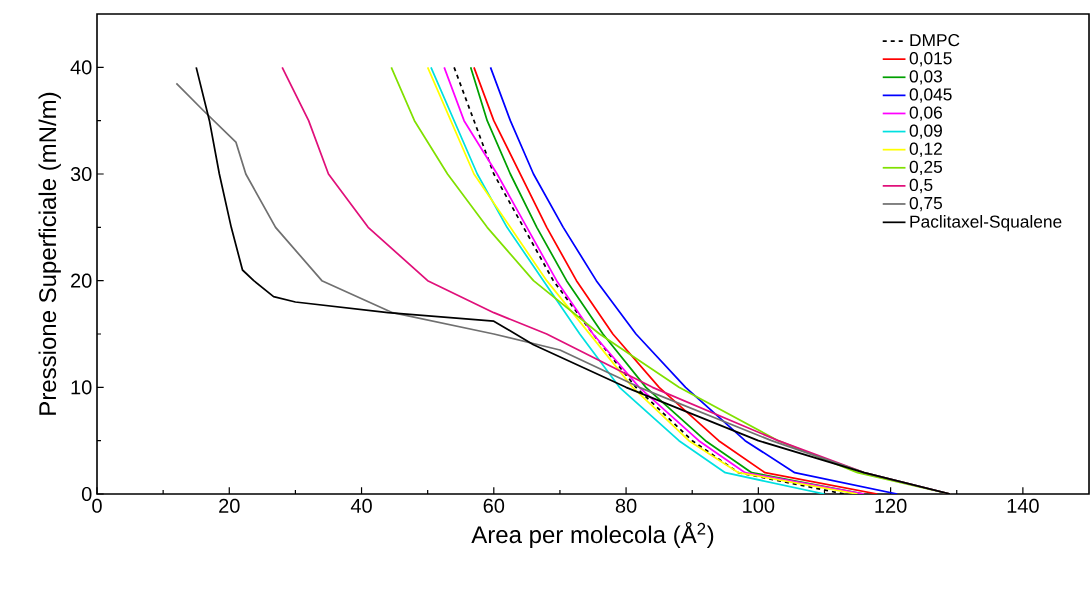 The image size is (1091, 590). I want to click on y-tick-label: 20, so click(81, 280).